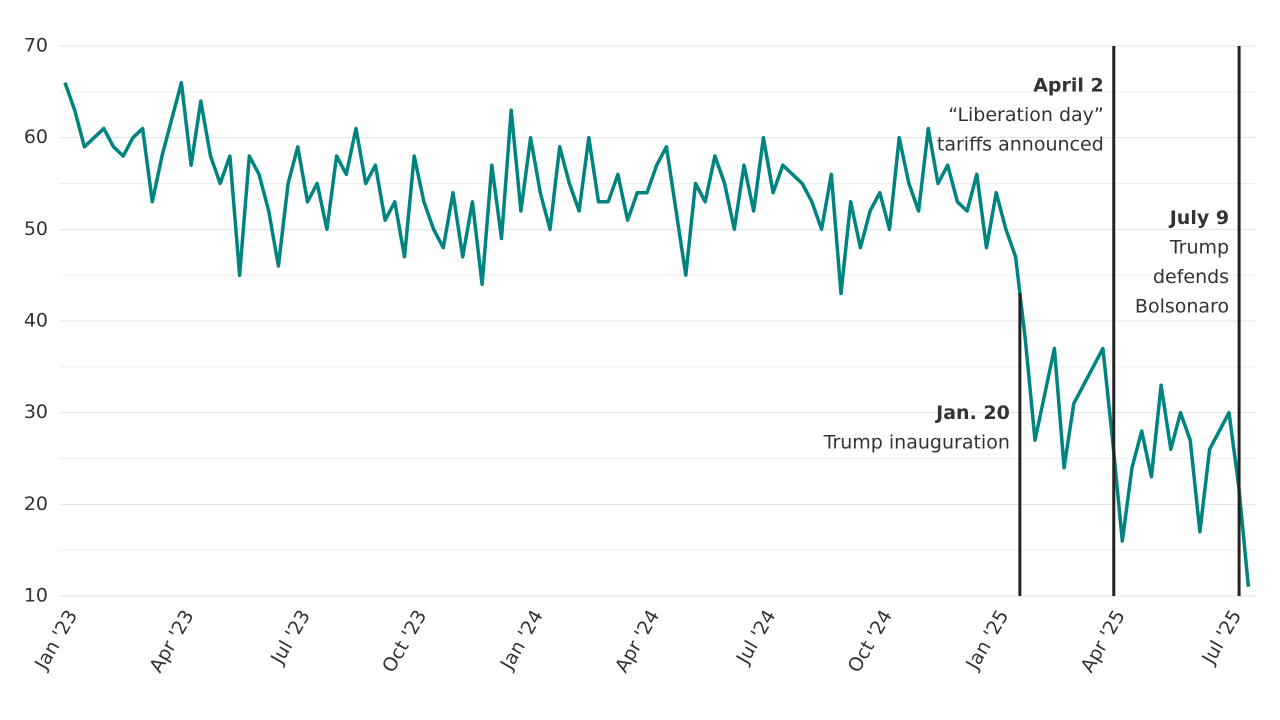 The image size is (1280, 720). I want to click on annotation-text: defends, so click(1191, 277).